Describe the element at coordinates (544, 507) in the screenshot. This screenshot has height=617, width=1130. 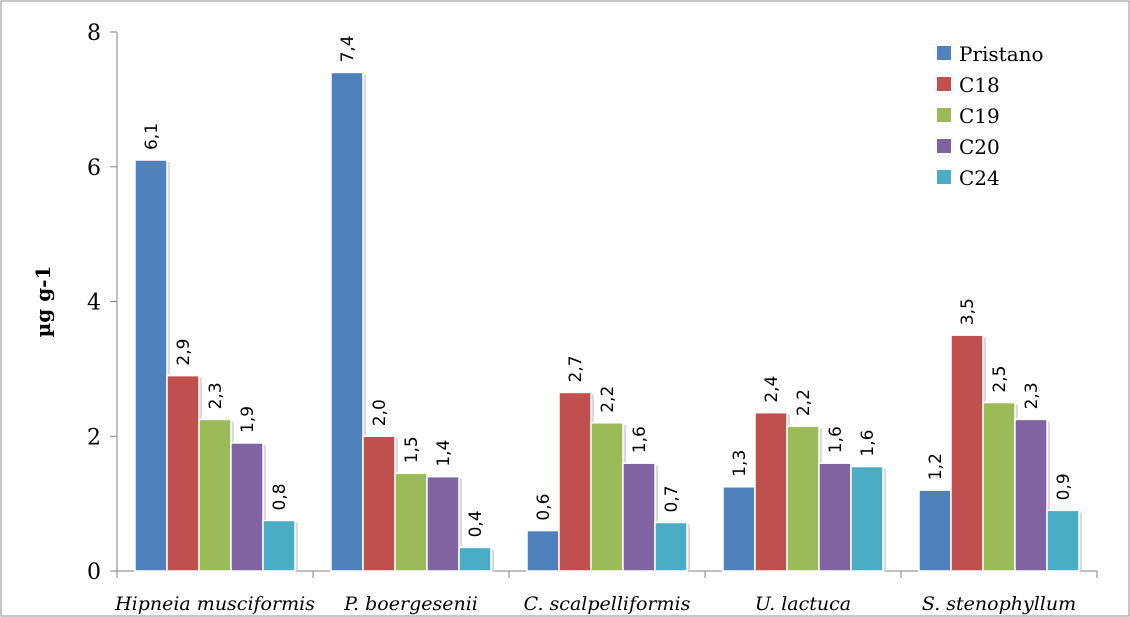
I see `bar-value-label: 0,6` at that location.